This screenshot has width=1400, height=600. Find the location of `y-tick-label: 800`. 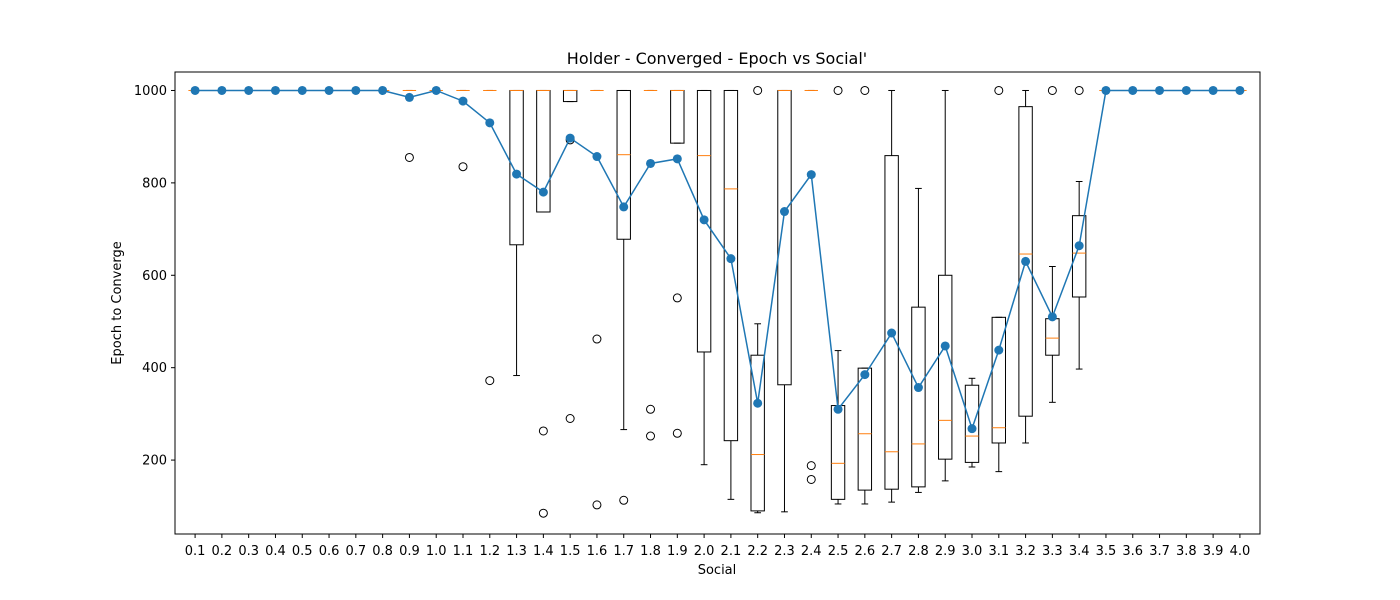

y-tick-label: 800 is located at coordinates (154, 183).